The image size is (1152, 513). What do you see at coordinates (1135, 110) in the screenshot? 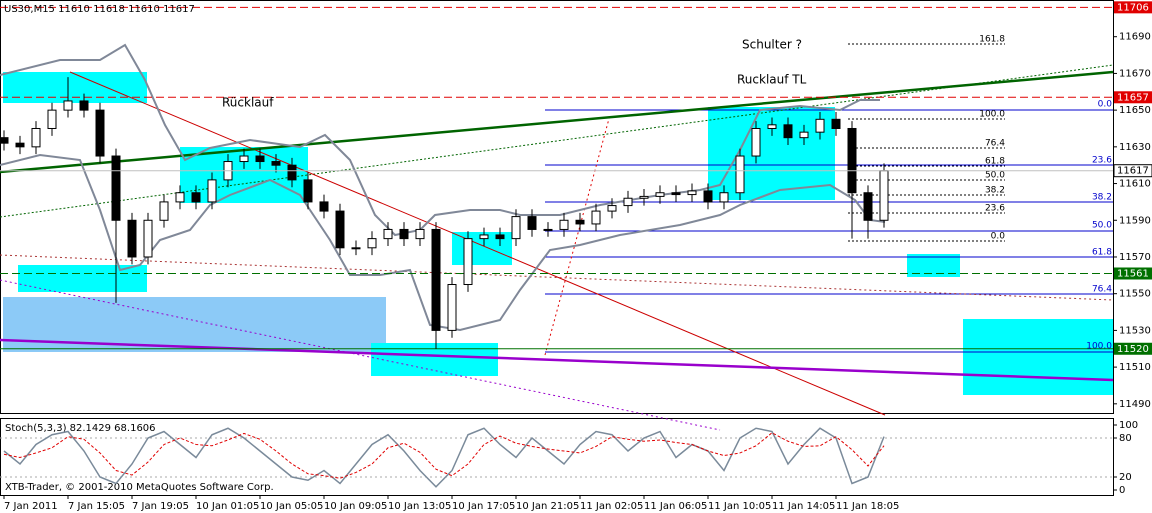
I see `y-tick-label: 11650` at bounding box center [1135, 110].